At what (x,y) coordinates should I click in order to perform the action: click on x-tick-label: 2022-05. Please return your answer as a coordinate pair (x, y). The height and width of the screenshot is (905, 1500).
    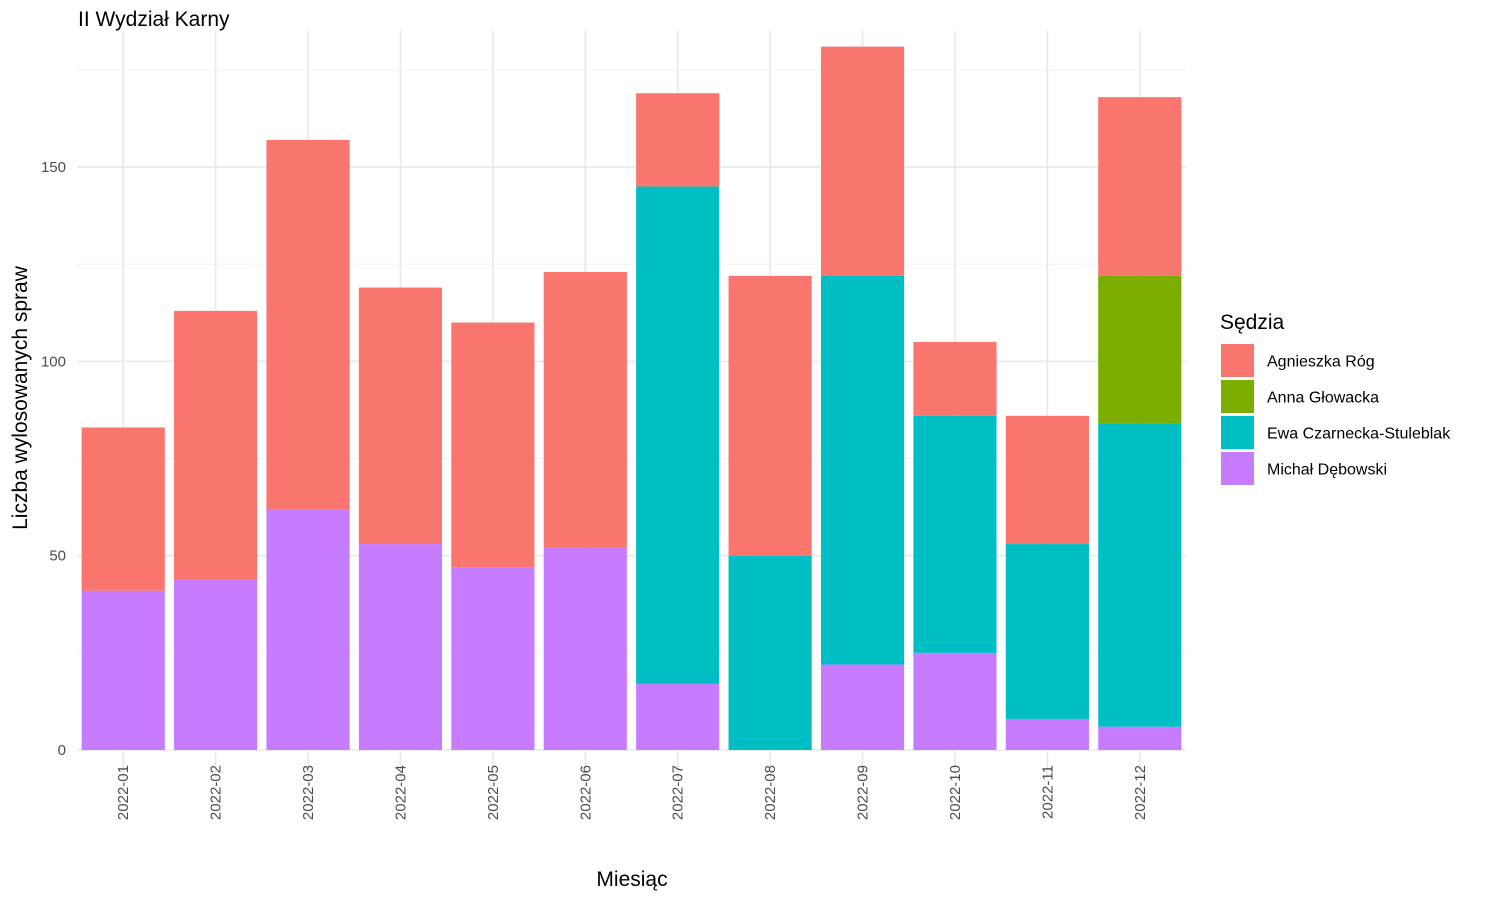
    Looking at the image, I should click on (493, 792).